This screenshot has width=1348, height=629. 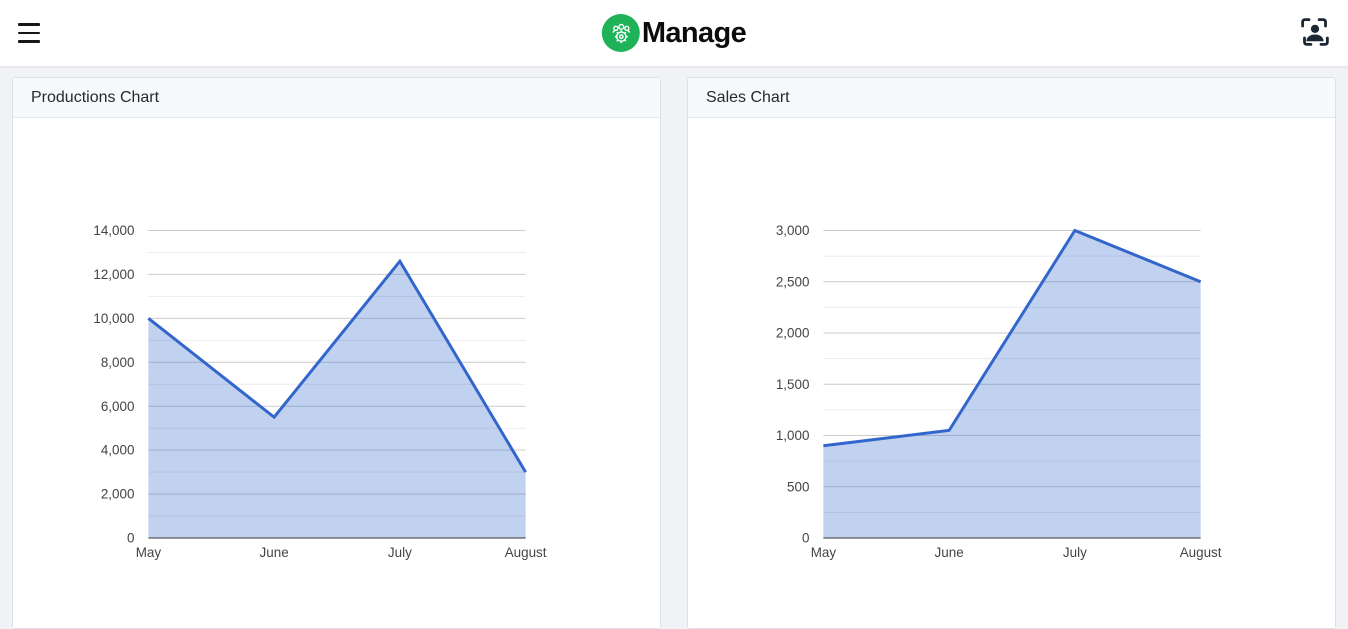 What do you see at coordinates (118, 450) in the screenshot?
I see `svg-text: 4,000` at bounding box center [118, 450].